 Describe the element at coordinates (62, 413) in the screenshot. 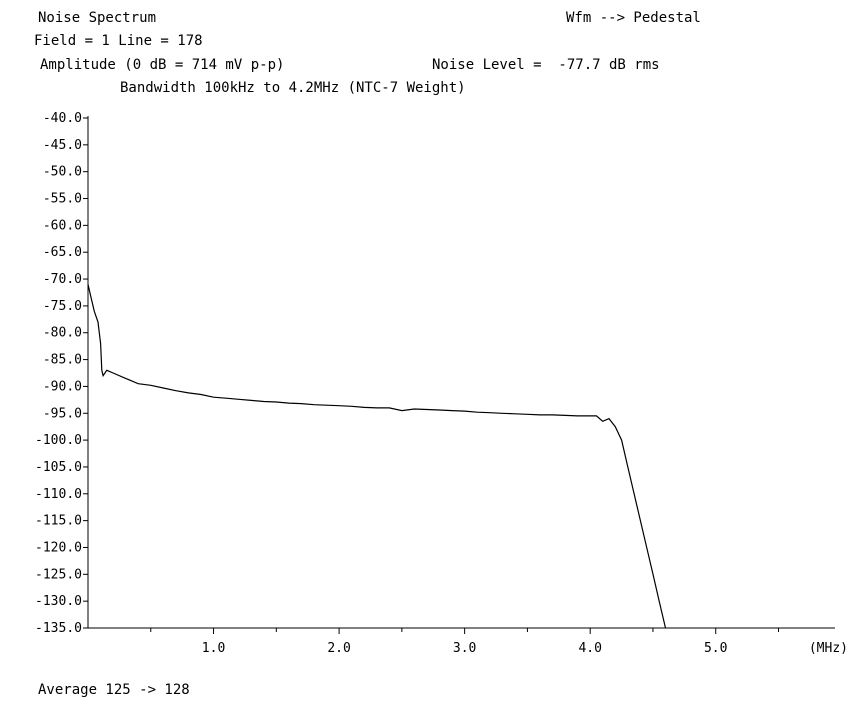

I see `y-tick-label: -95.0` at that location.